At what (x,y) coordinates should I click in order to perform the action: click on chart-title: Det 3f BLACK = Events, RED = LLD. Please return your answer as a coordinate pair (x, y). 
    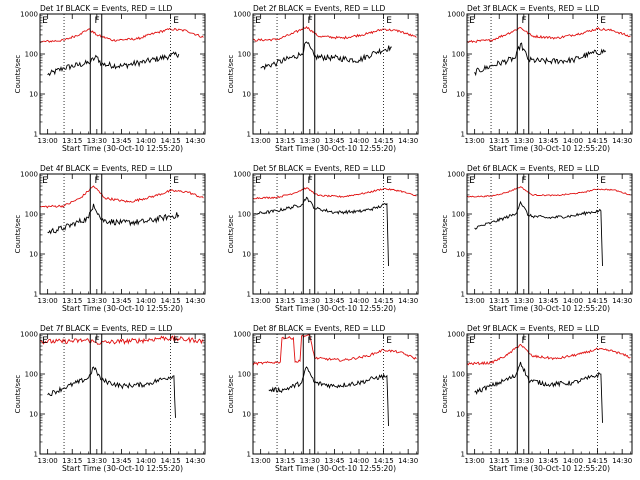
    Looking at the image, I should click on (533, 8).